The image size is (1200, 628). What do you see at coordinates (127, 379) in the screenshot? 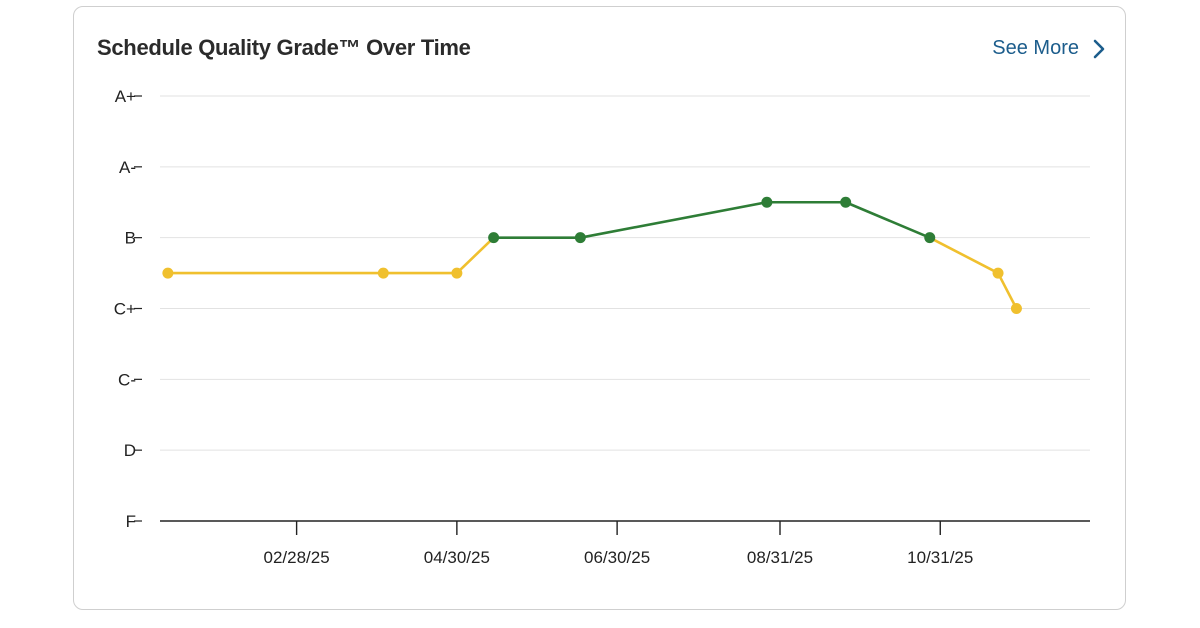
I see `y-tick-label: C-` at bounding box center [127, 379].